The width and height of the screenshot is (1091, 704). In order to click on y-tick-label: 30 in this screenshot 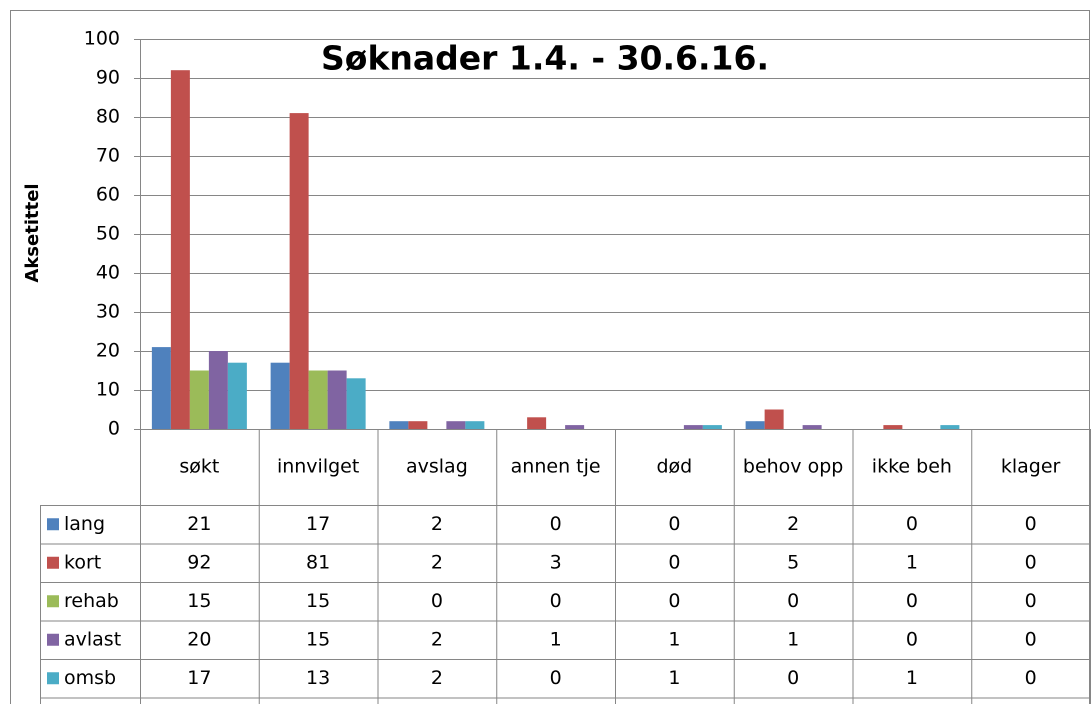, I will do `click(108, 312)`.